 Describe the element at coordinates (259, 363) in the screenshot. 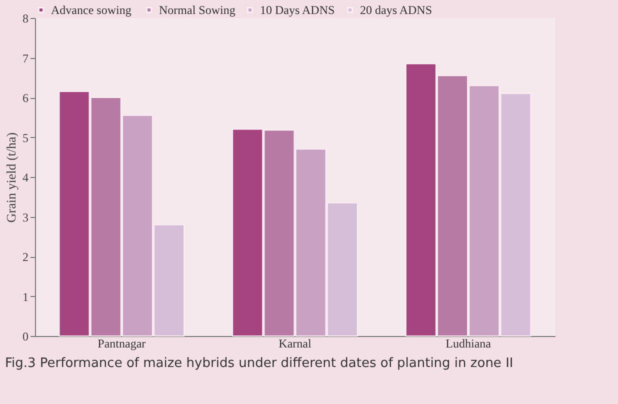

I see `text: Fig.3 Performance of maize hybrids under different dates of planting in zone II` at that location.